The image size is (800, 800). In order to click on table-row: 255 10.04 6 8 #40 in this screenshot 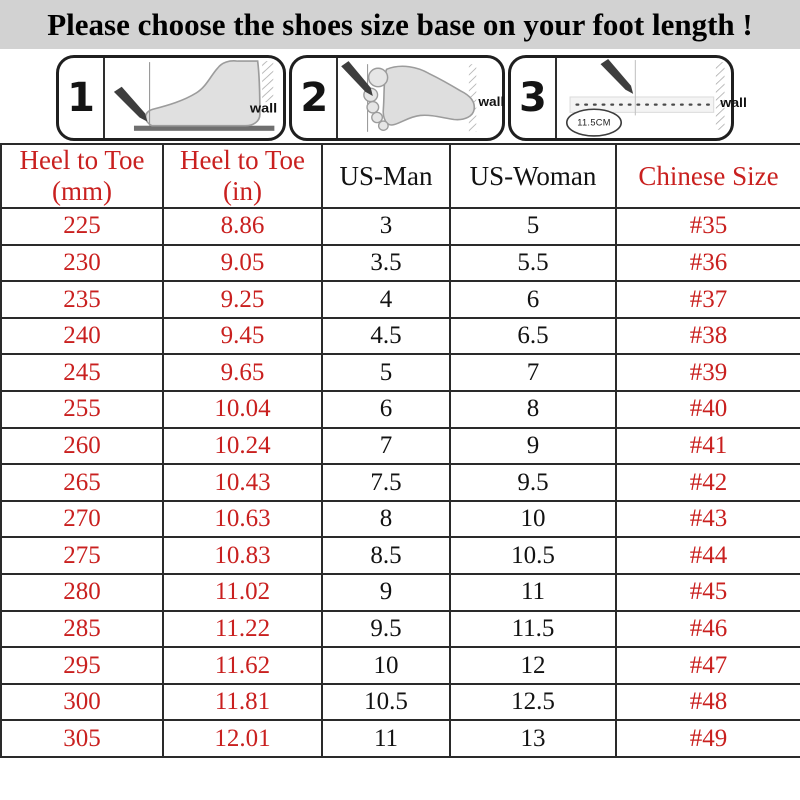, I will do `click(400, 409)`.